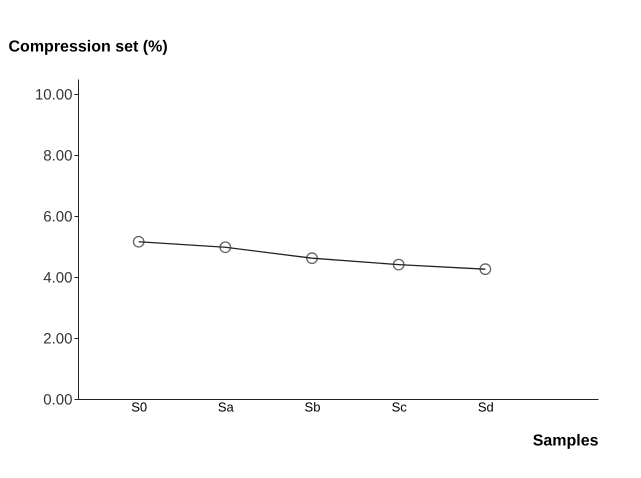 This screenshot has height=478, width=641. Describe the element at coordinates (57, 339) in the screenshot. I see `y-tick-label: 2.00` at that location.